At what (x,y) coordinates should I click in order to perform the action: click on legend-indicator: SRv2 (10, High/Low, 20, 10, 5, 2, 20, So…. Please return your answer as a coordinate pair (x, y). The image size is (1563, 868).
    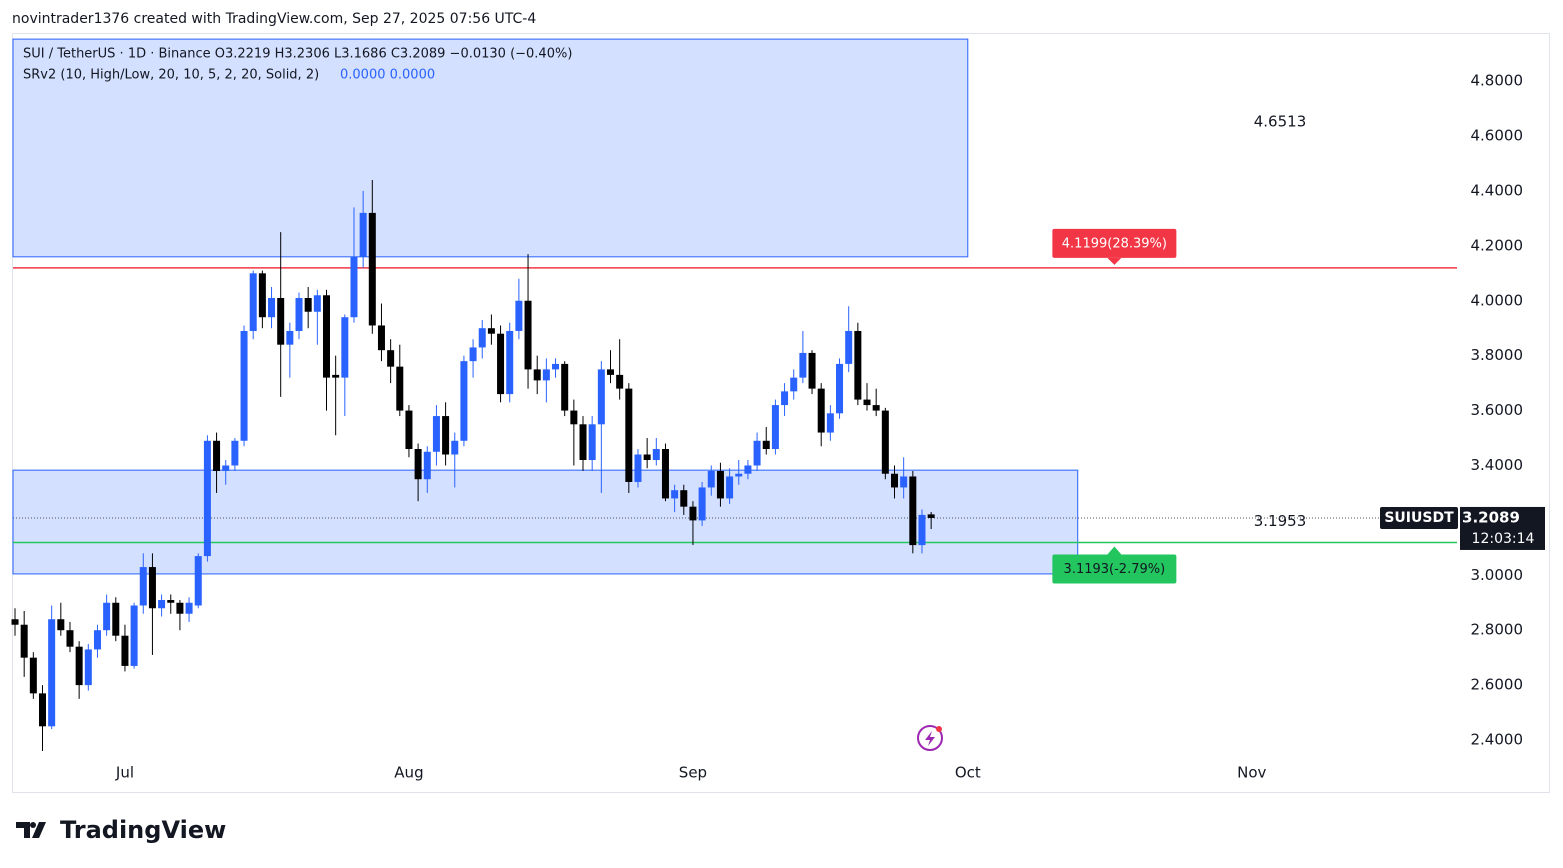
    Looking at the image, I should click on (171, 75).